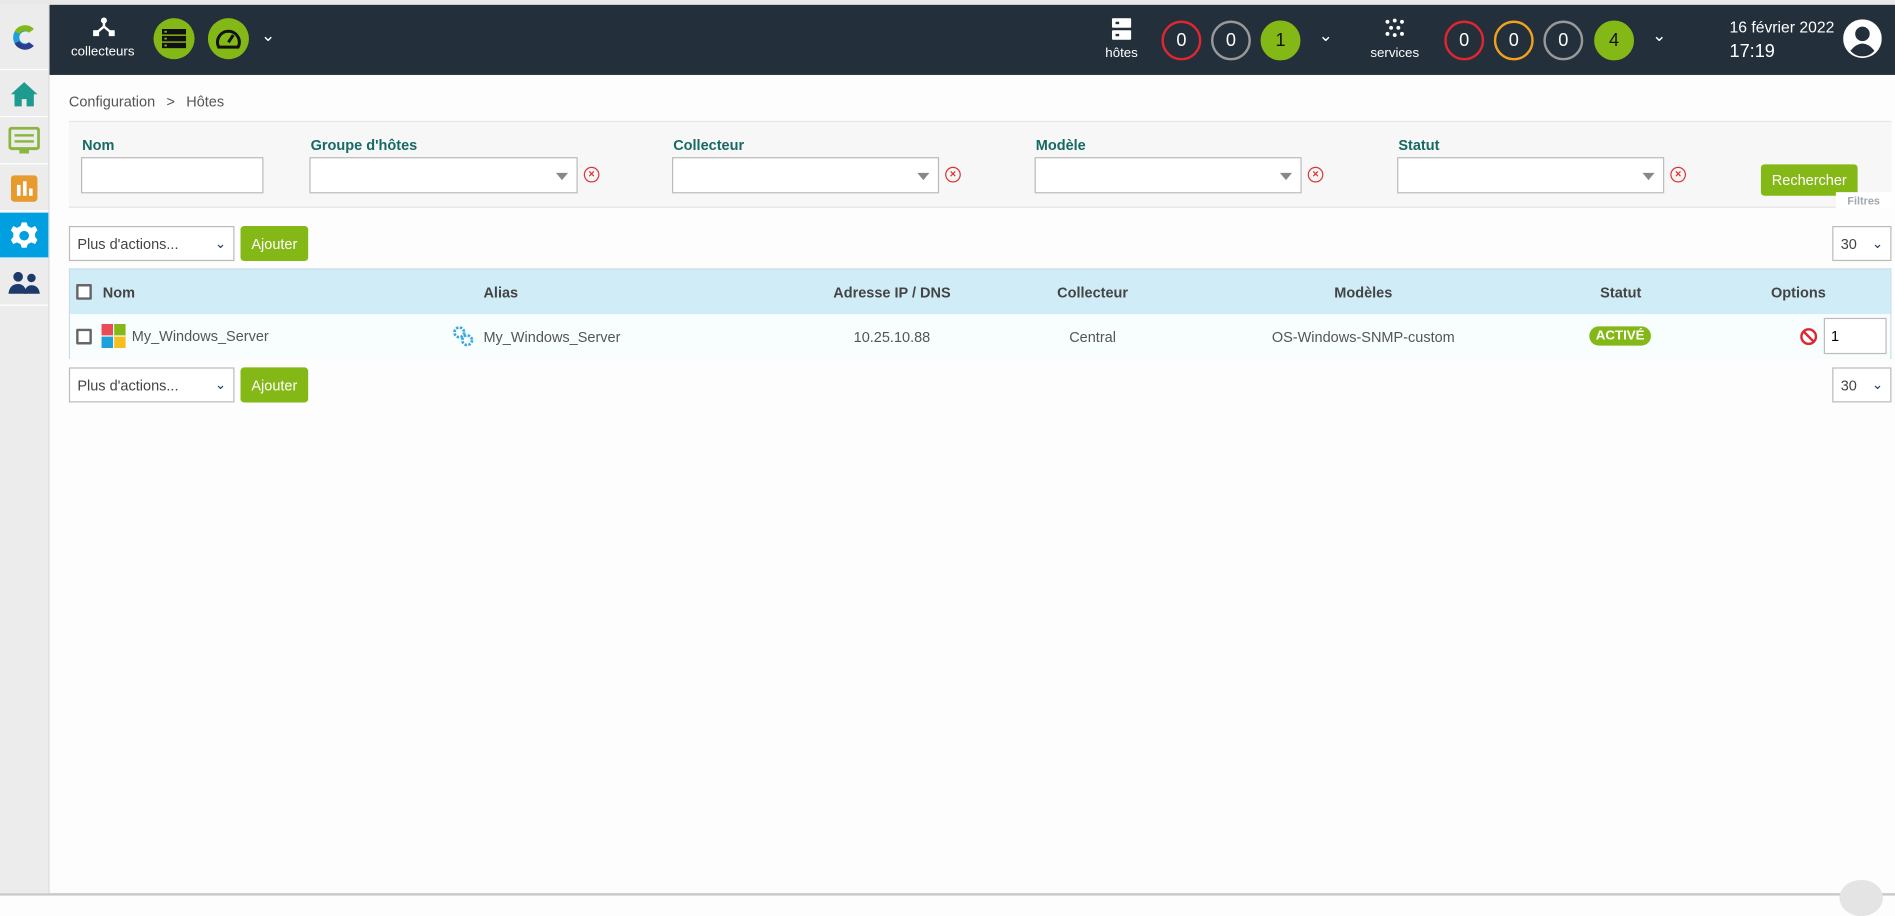  Describe the element at coordinates (1060, 145) in the screenshot. I see `filter-template-label: Modèle` at that location.